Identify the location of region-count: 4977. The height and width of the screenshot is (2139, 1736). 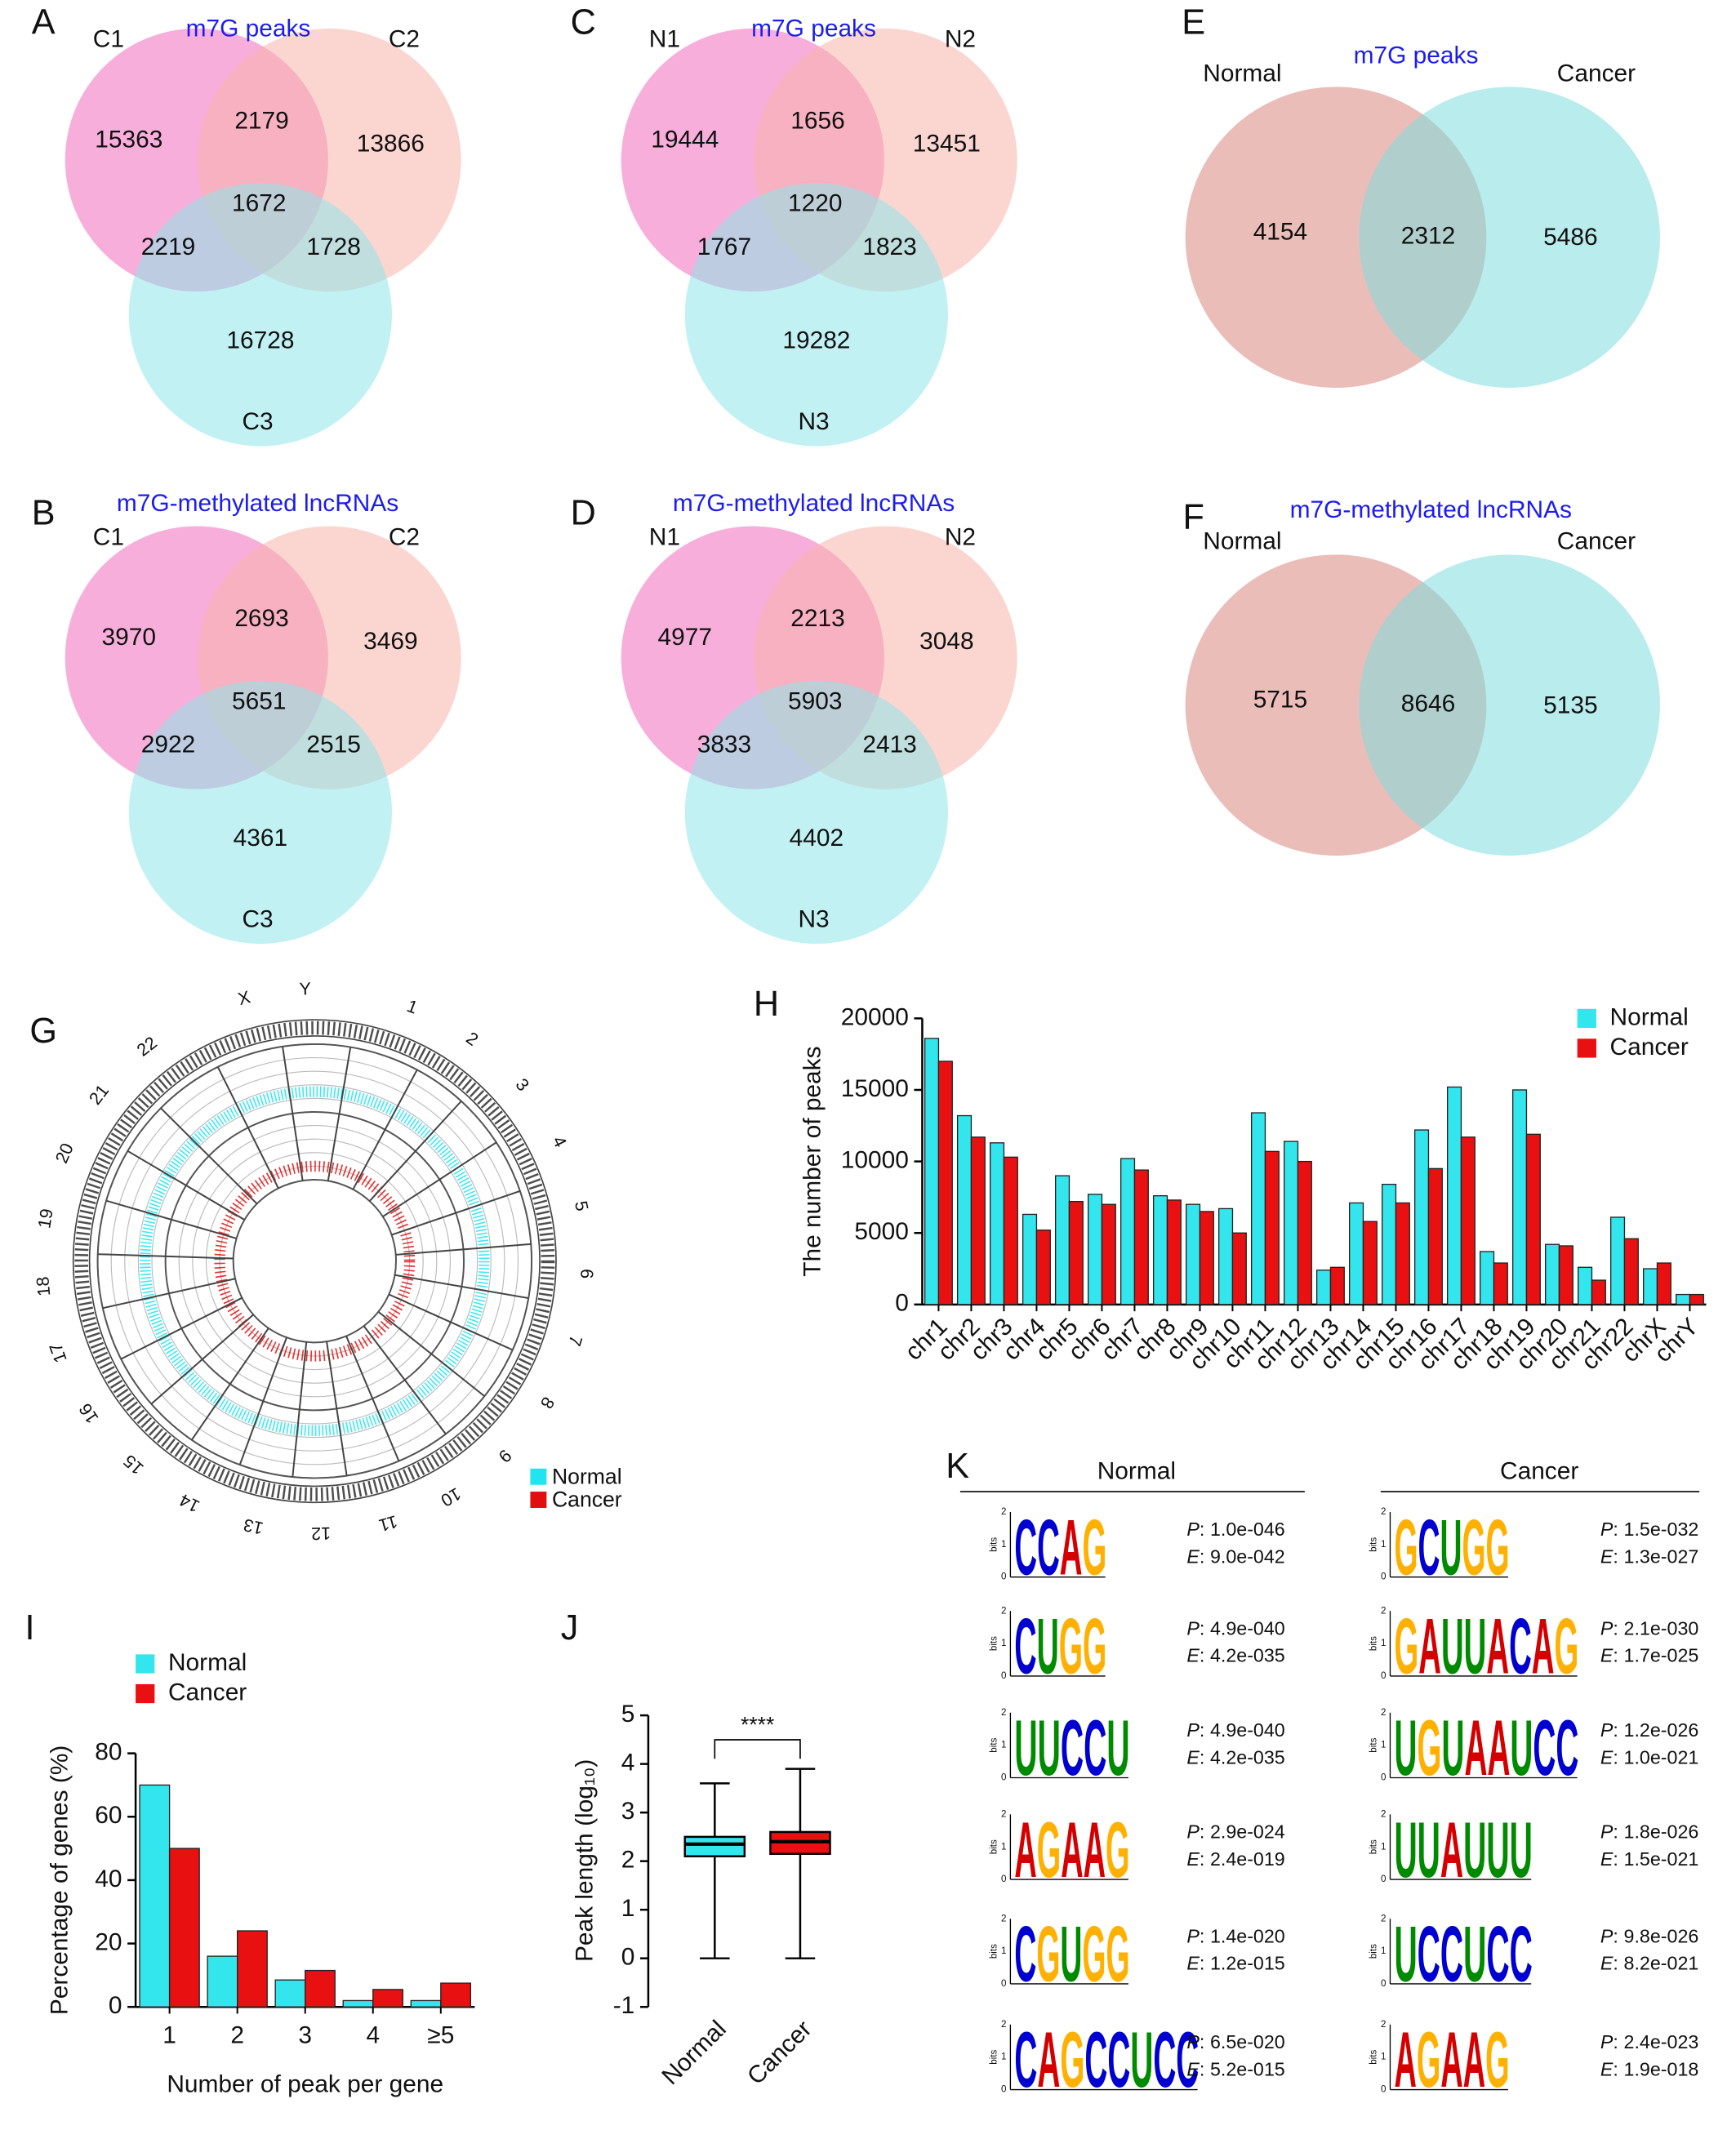
(685, 637).